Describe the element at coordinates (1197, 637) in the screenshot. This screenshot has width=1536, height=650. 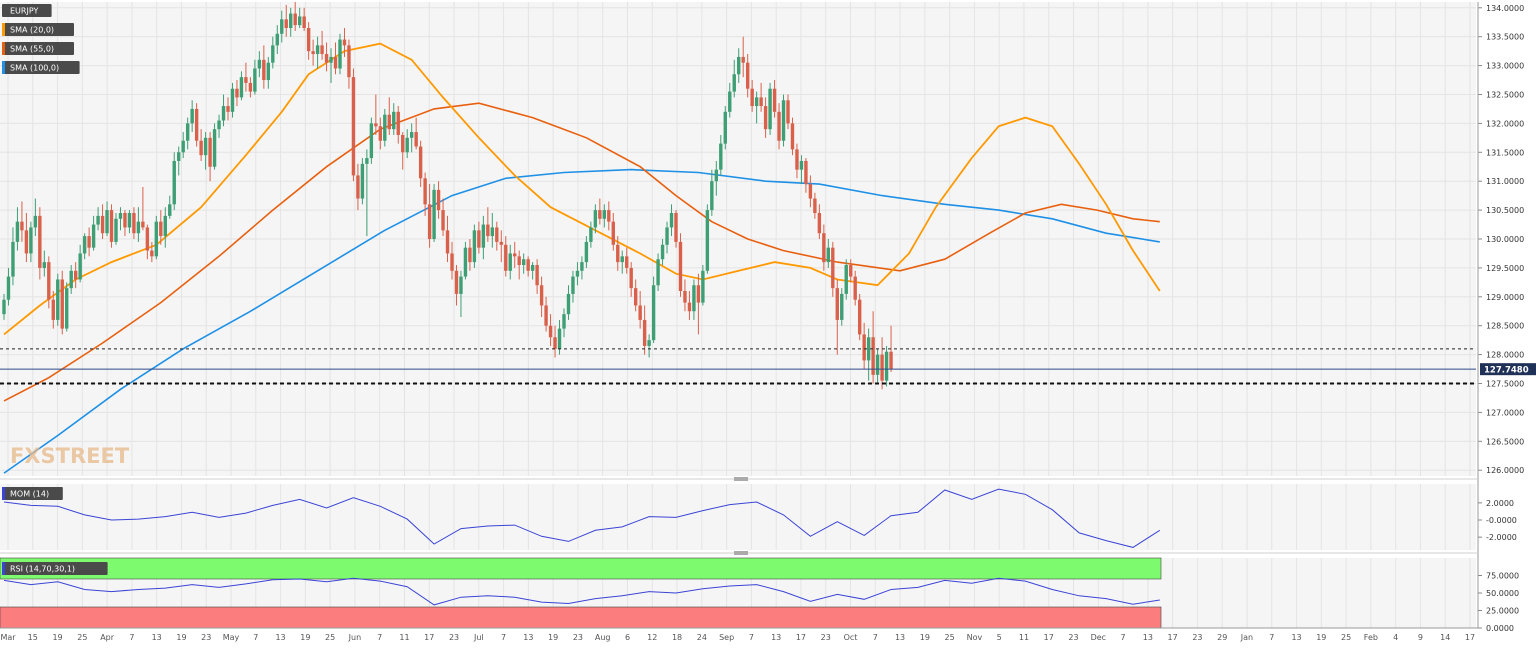
I see `x-tick-label: 23` at that location.